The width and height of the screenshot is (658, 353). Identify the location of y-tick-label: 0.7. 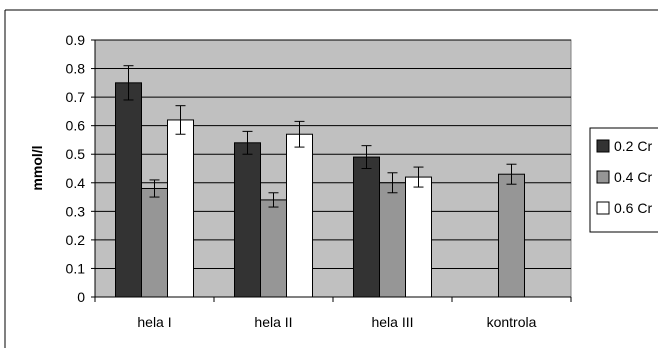
(76, 97).